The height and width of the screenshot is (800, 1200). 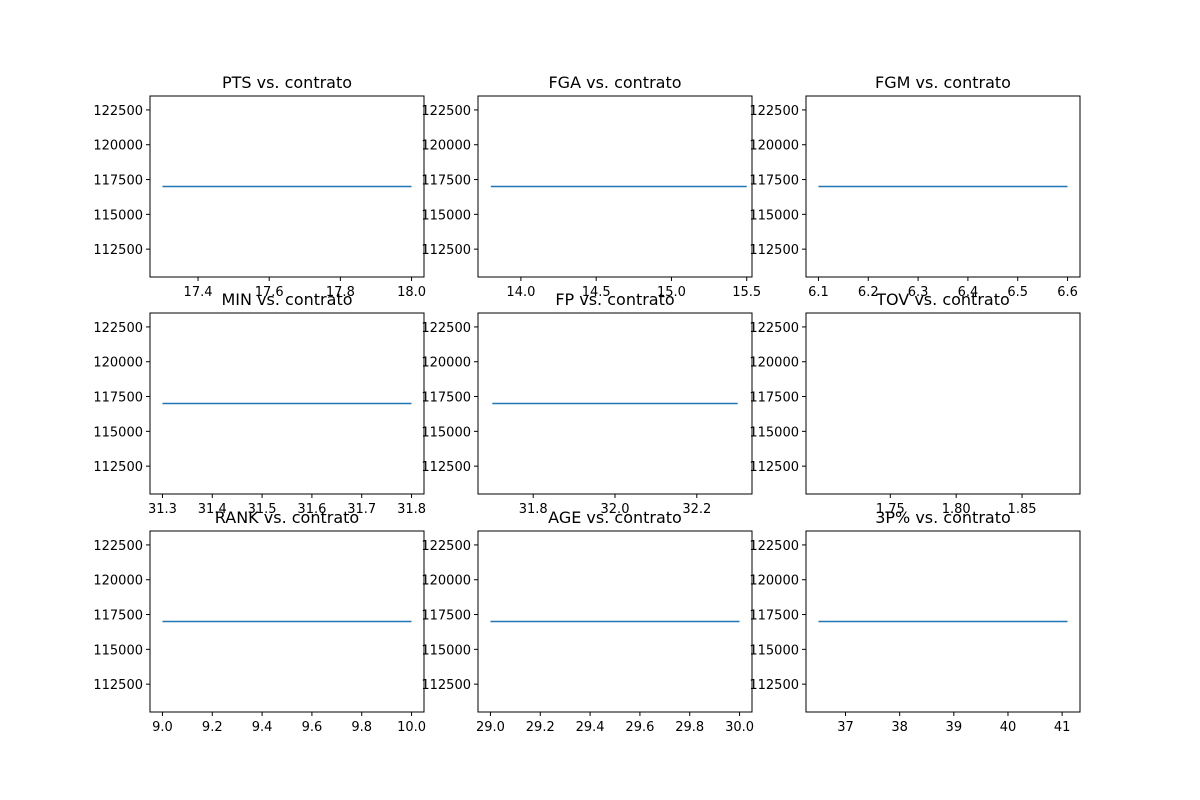 What do you see at coordinates (1017, 292) in the screenshot?
I see `x-tick-label: 6.5` at bounding box center [1017, 292].